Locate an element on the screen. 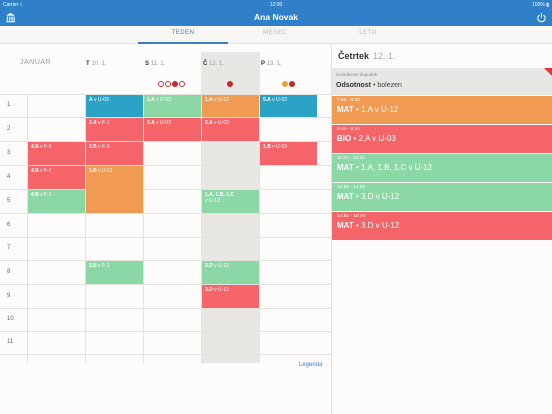  day-header-wed: S 11. 1. is located at coordinates (155, 64).